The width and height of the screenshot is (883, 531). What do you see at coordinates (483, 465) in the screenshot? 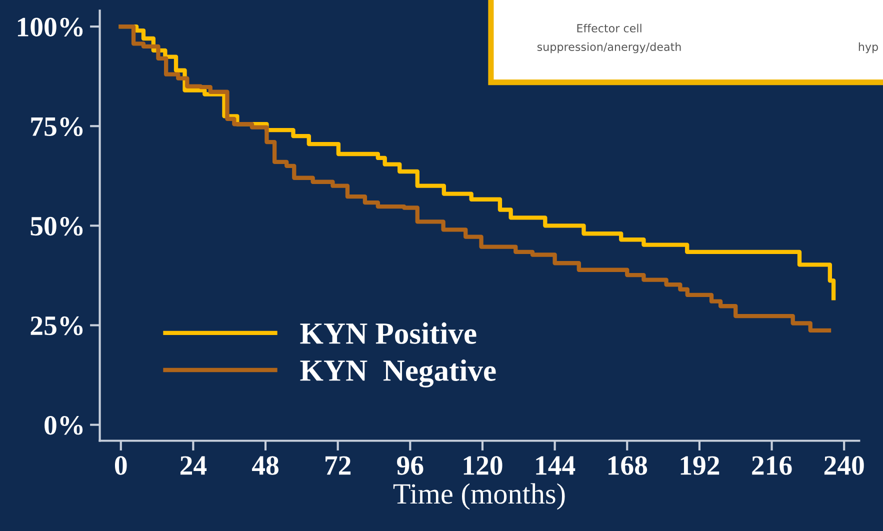
I see `x-tick-label: 120` at bounding box center [483, 465].